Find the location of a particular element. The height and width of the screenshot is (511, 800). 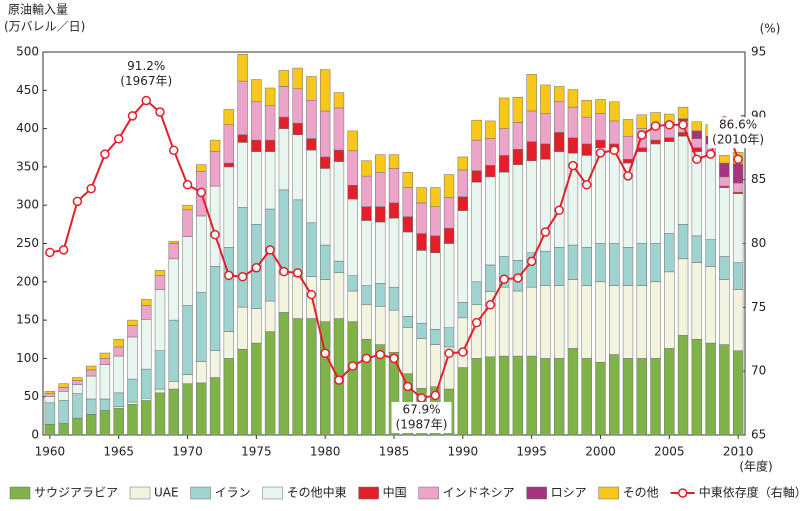

x-tick-label: 1970 is located at coordinates (187, 452).